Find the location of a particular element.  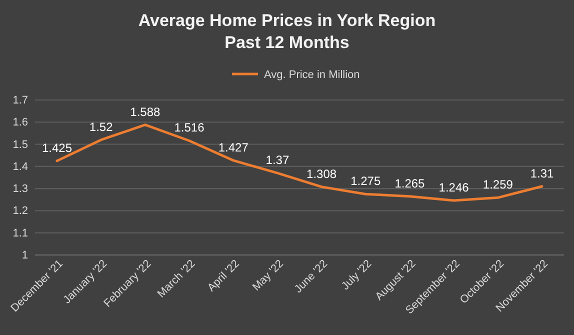

data-label: 1.275 is located at coordinates (365, 181).